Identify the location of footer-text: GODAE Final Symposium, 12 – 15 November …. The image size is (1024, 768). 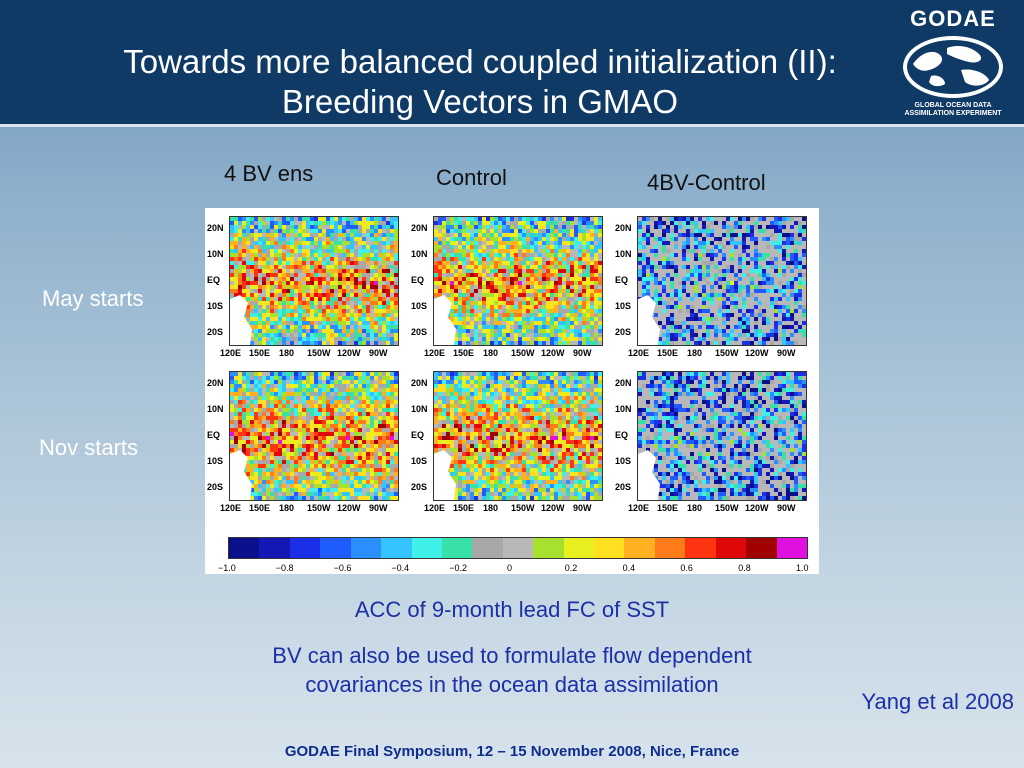
(512, 751).